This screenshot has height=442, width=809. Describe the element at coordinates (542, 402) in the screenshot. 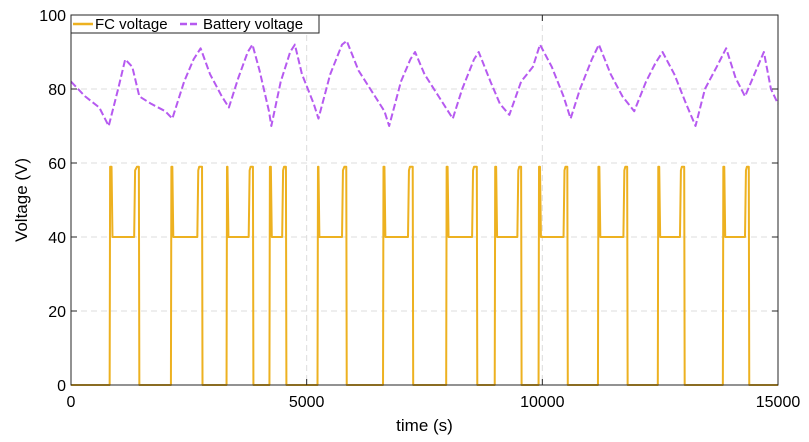

I see `x-tick-label: 10000` at that location.